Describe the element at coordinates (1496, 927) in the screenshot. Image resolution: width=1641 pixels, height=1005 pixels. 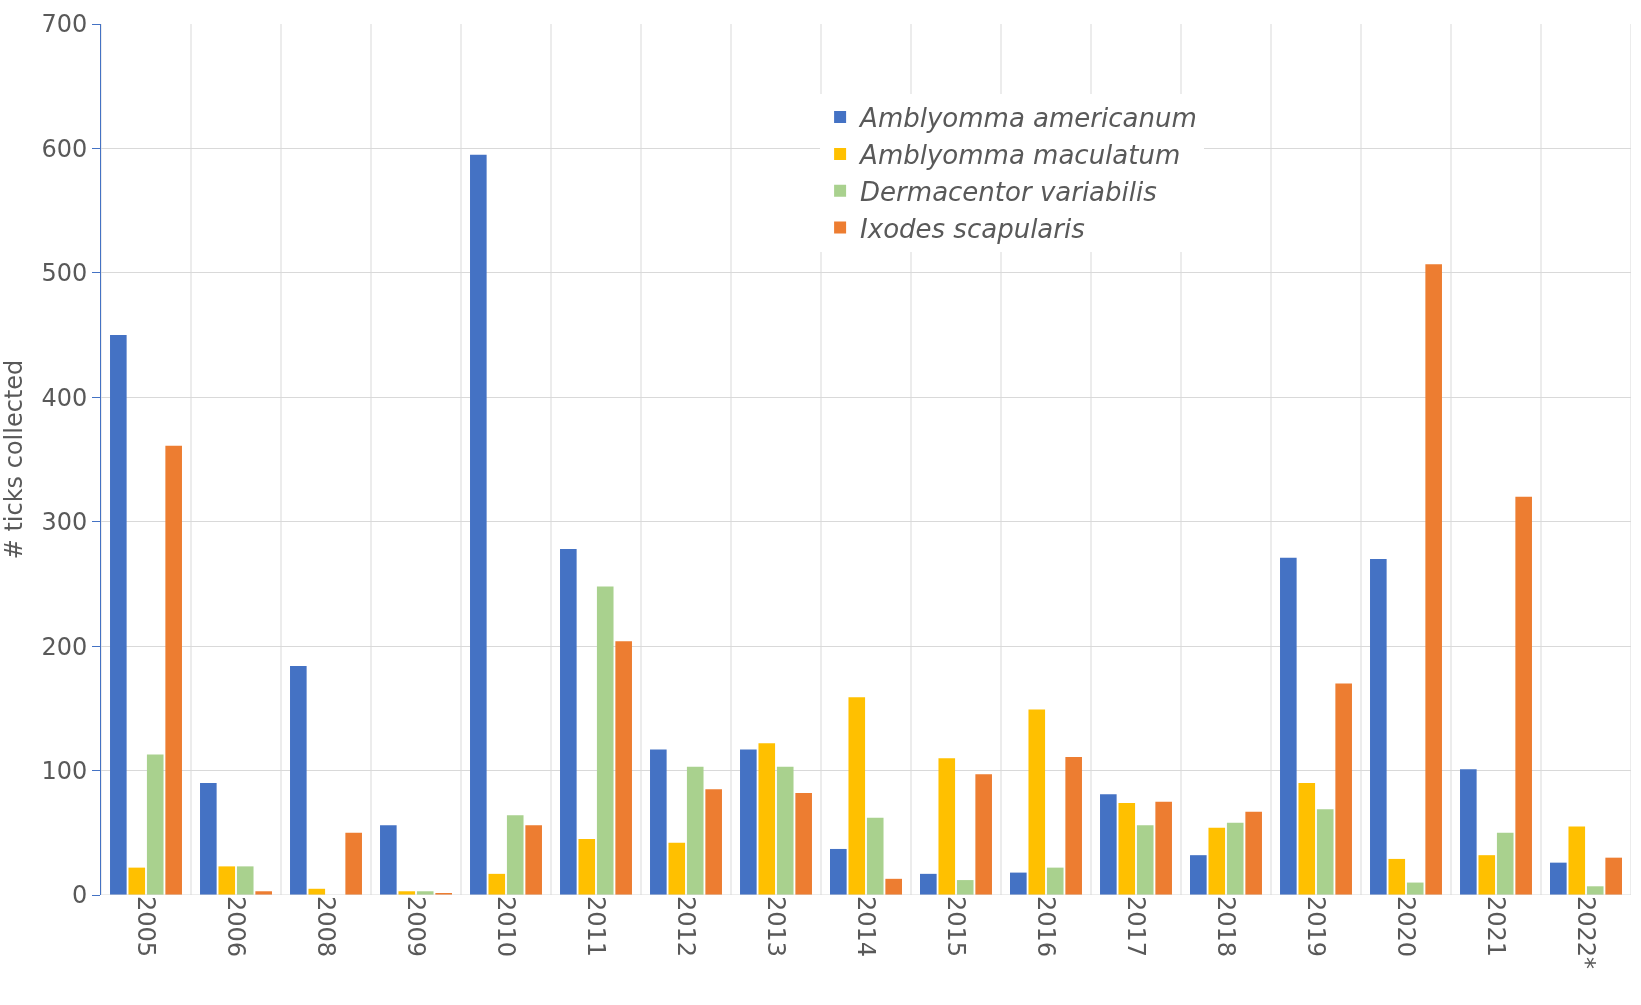
I see `x-tick-label: 2021` at that location.